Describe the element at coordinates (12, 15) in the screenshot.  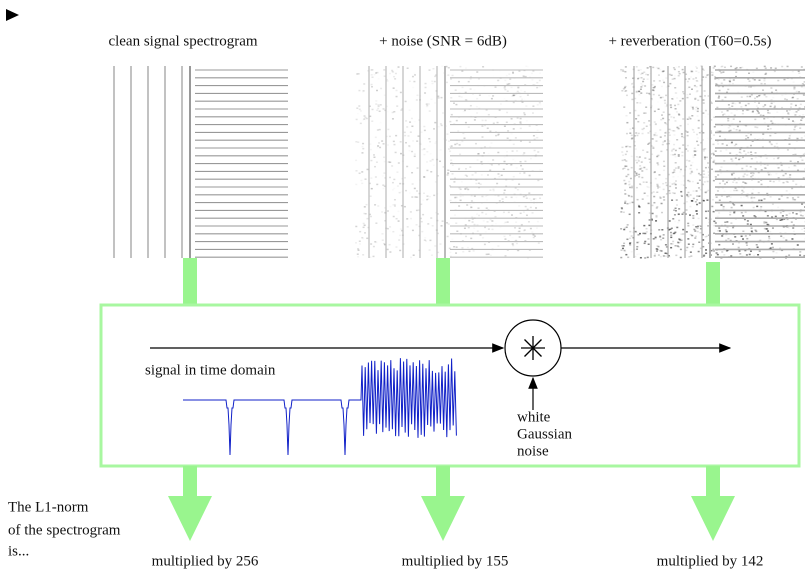
I see `play-icon` at that location.